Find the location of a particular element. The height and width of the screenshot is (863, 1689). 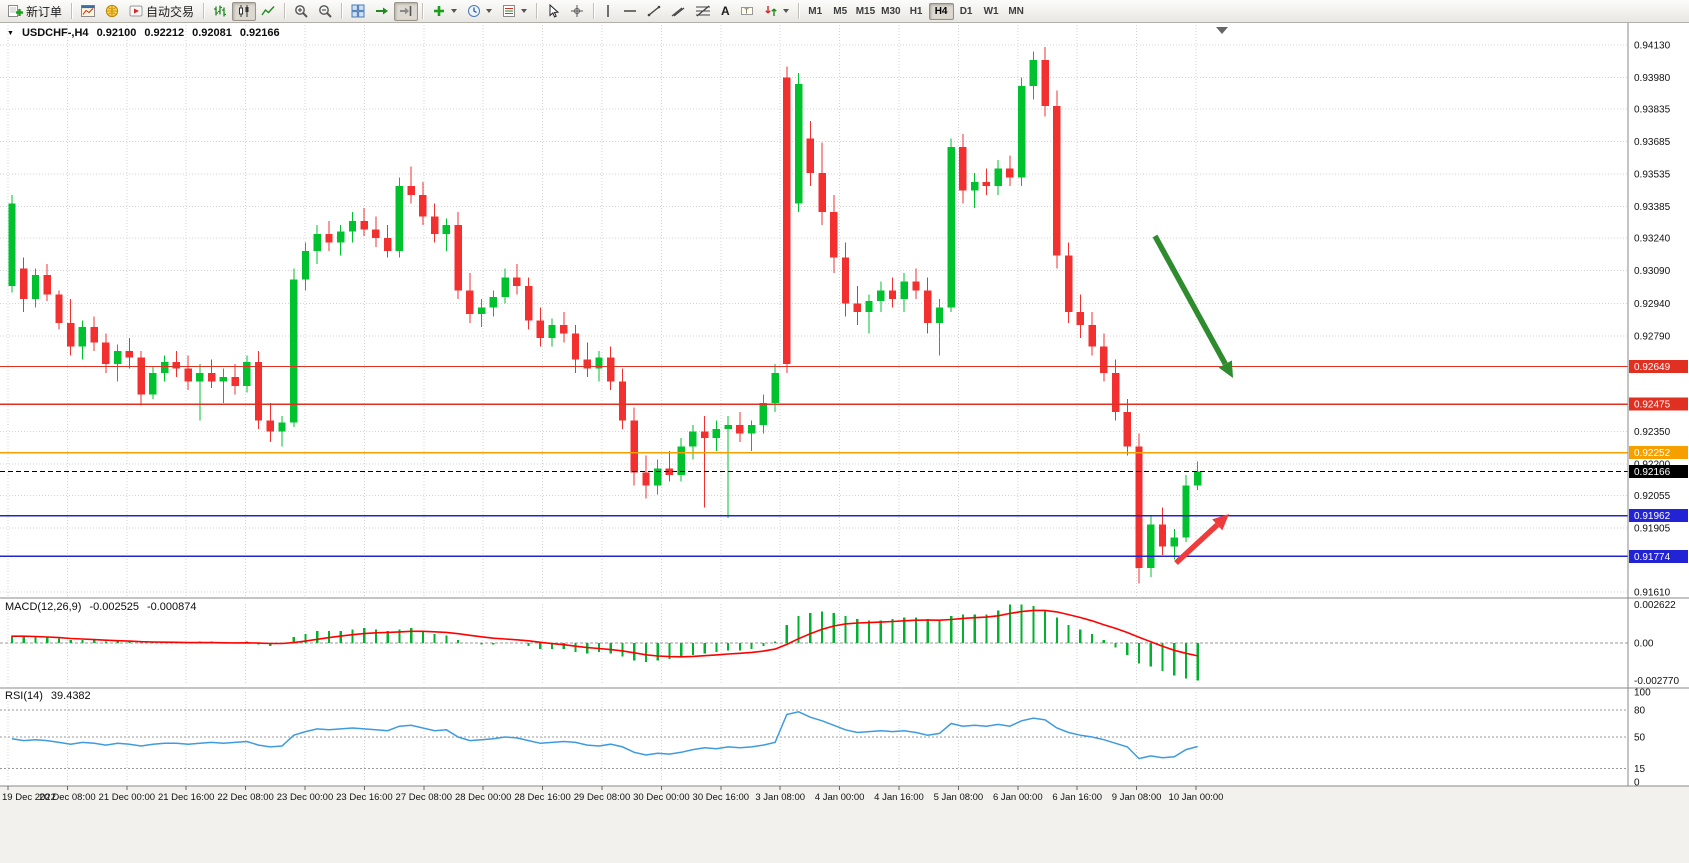

text-label-button: T is located at coordinates (747, 11).